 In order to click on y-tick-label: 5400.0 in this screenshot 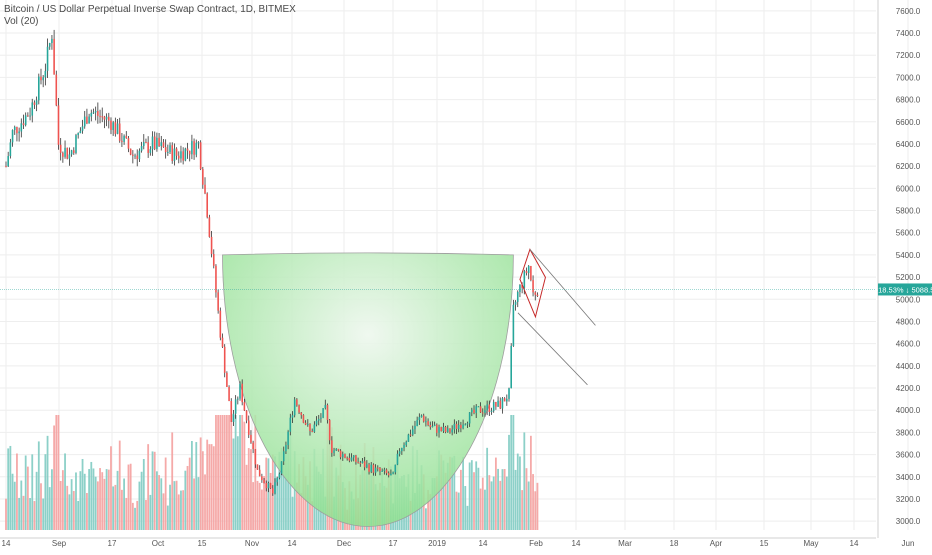, I will do `click(908, 255)`.